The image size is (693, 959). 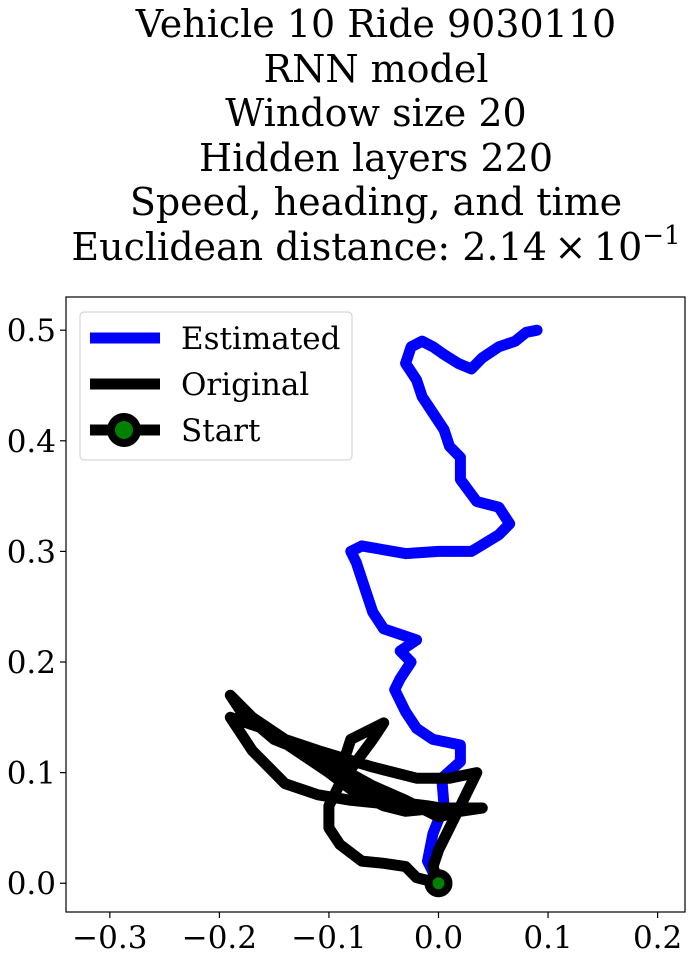 What do you see at coordinates (357, 246) in the screenshot?
I see `distance-label: Euclidean distance: 2.14 × 10` at bounding box center [357, 246].